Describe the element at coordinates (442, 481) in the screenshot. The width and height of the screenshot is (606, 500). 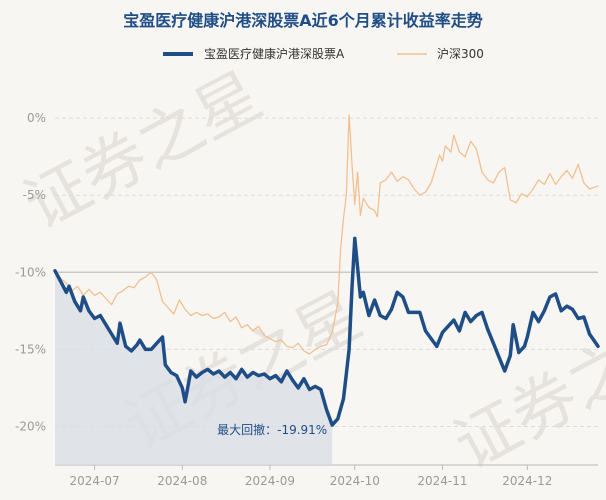
I see `x-tick-label: 2024-11` at that location.